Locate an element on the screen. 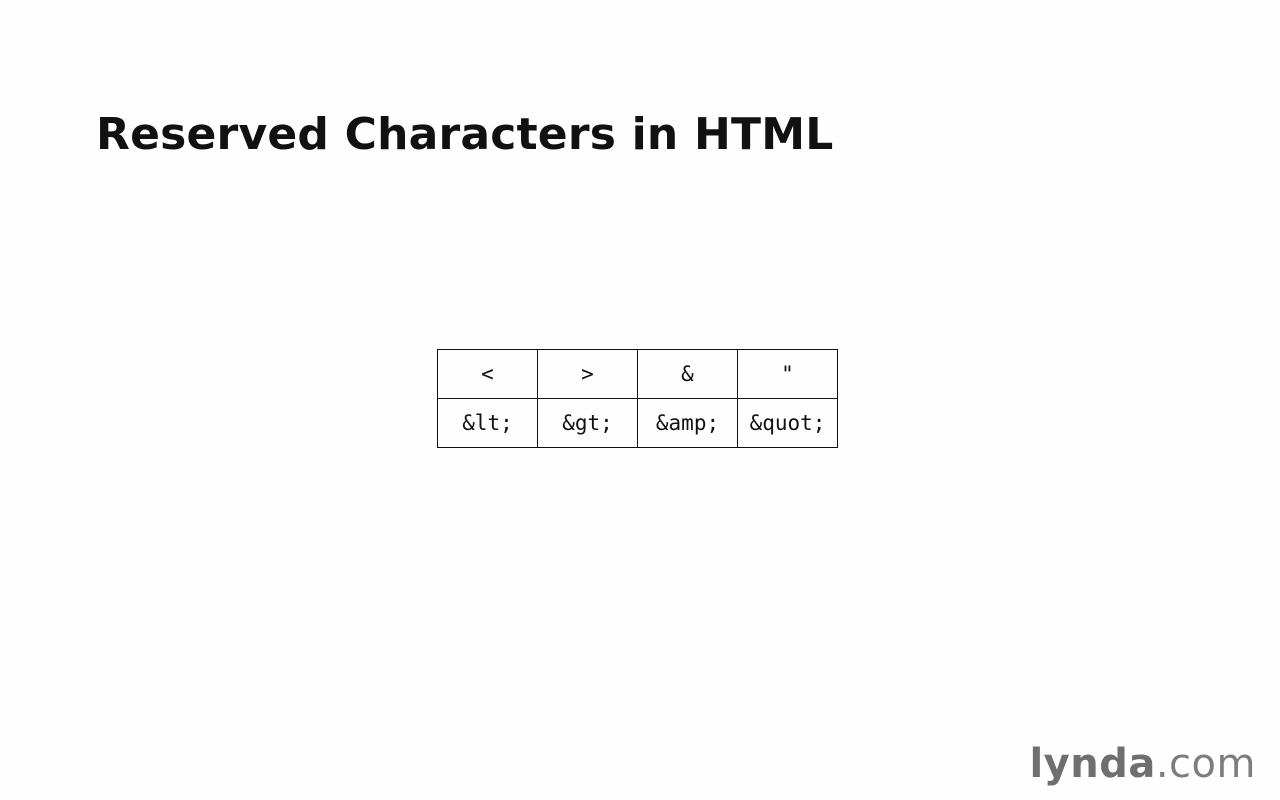  logo-name: lynda is located at coordinates (1092, 764).